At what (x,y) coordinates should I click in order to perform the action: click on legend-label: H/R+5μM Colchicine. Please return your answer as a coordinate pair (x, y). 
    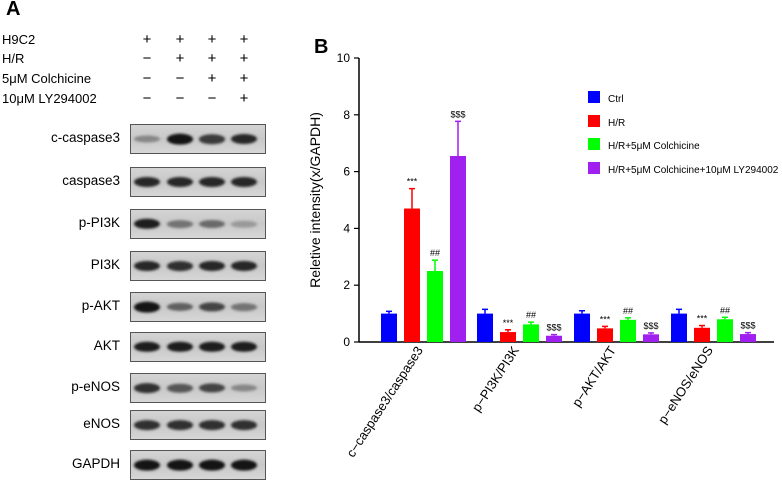
    Looking at the image, I should click on (654, 146).